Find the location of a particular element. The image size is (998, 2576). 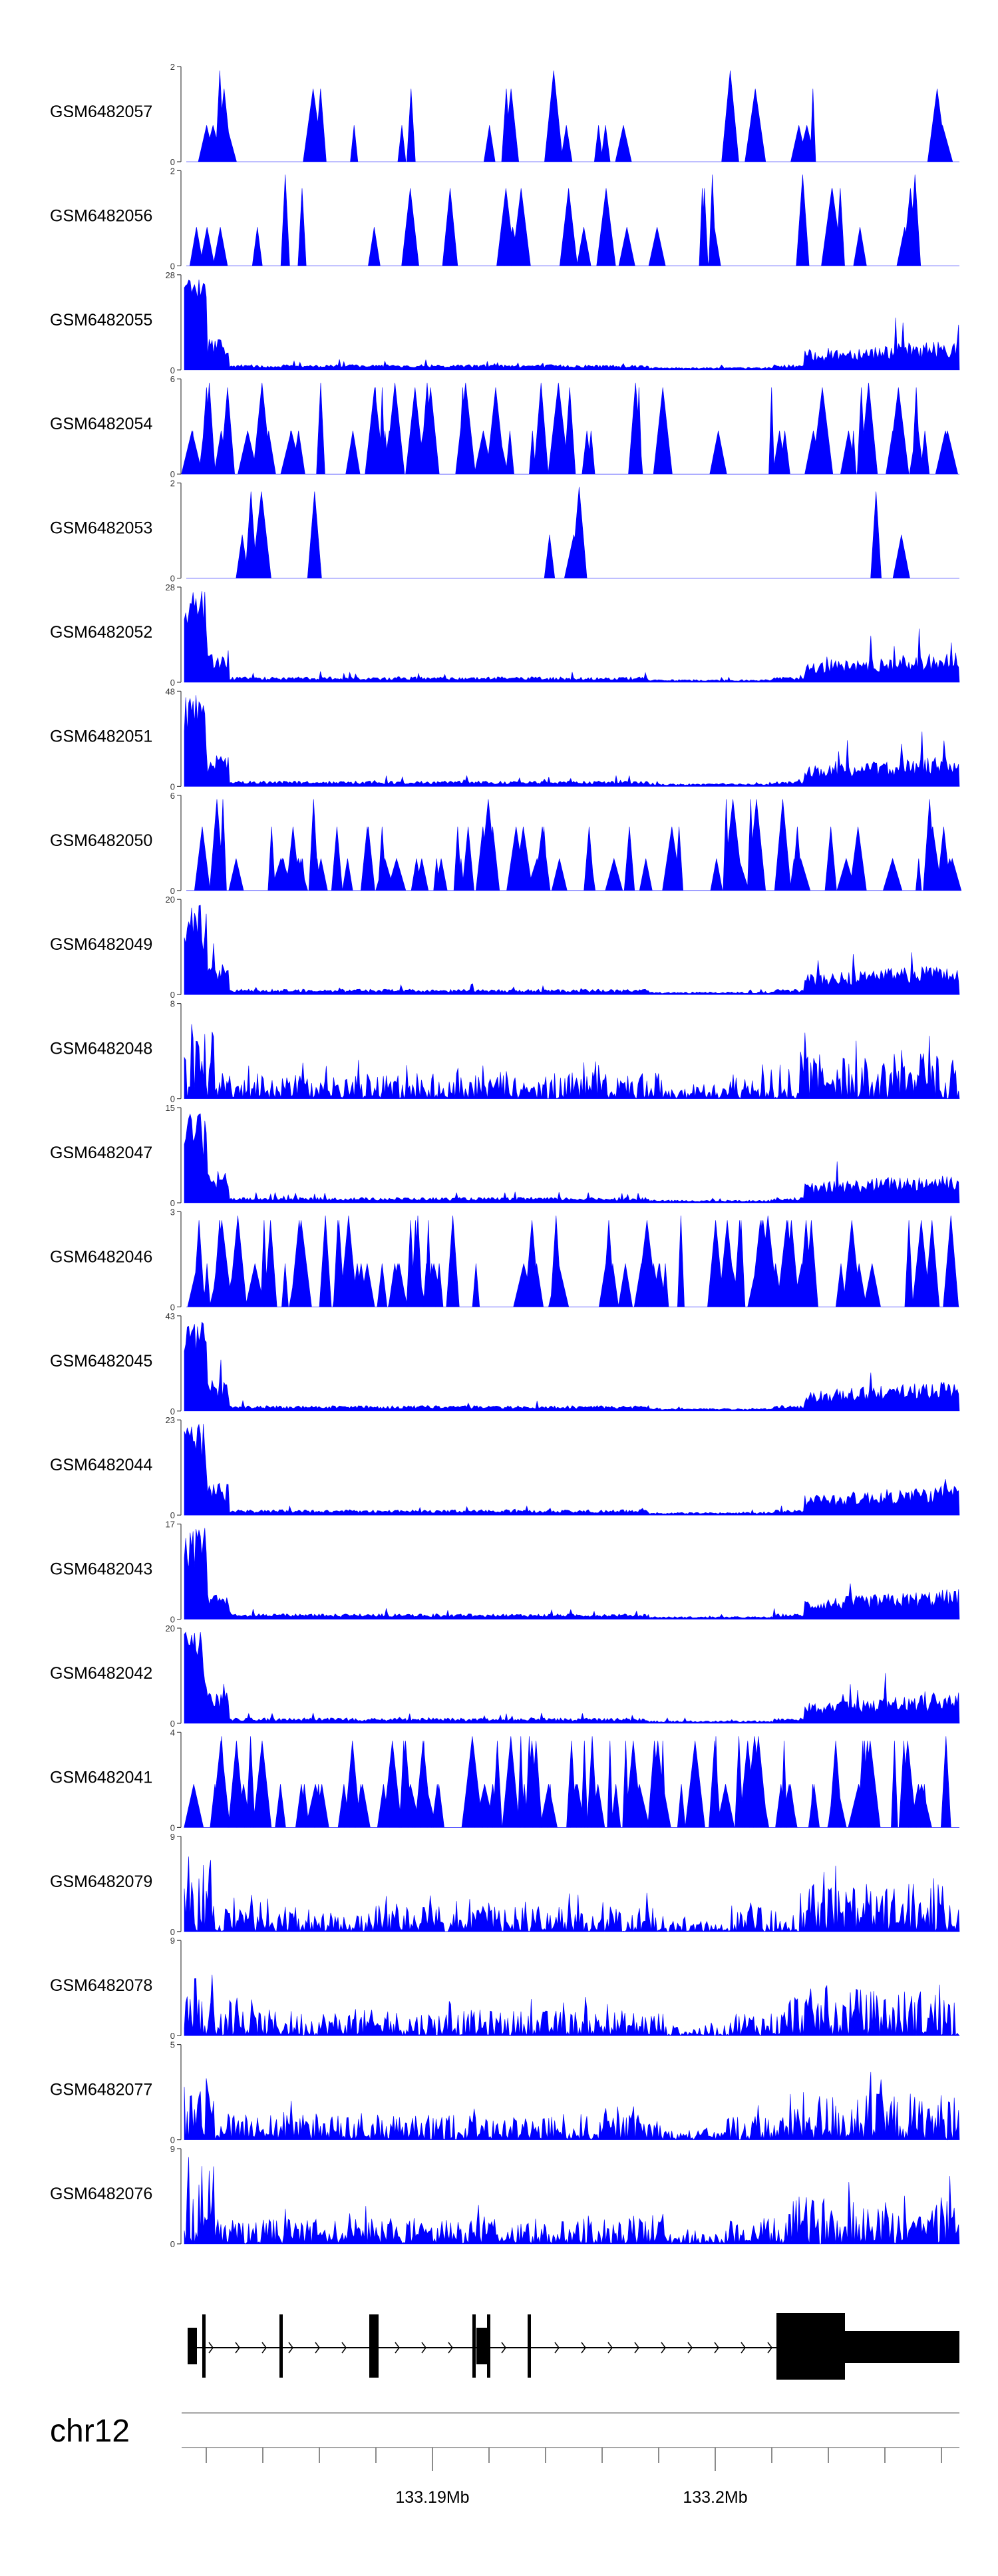

track-label: GSM6482045 is located at coordinates (101, 1361).